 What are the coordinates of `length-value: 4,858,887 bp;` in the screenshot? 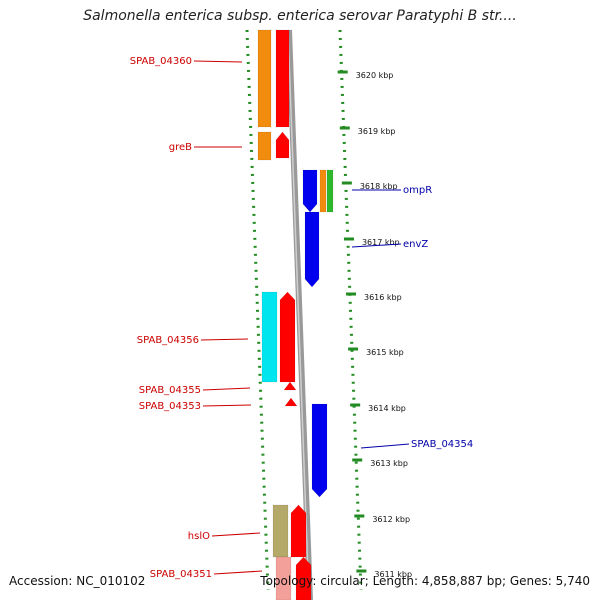 It's located at (464, 581).